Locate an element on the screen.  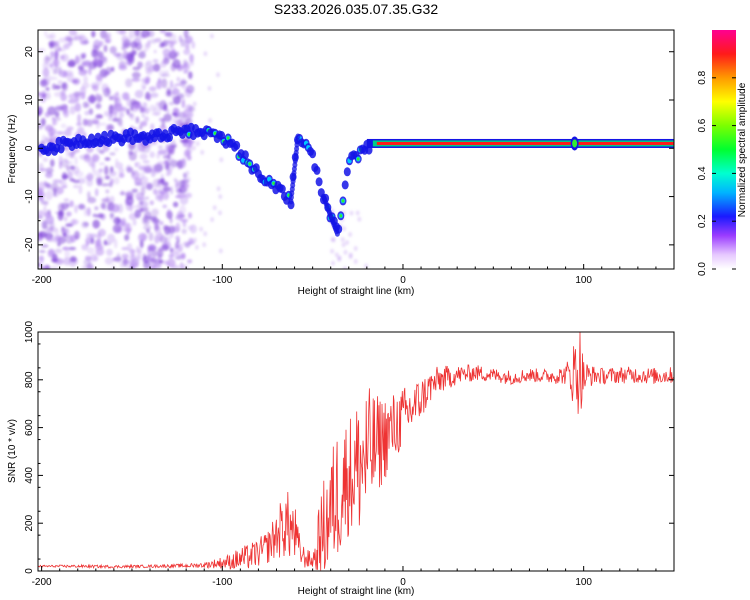
snr-y-tick-label: 200 is located at coordinates (29, 522).